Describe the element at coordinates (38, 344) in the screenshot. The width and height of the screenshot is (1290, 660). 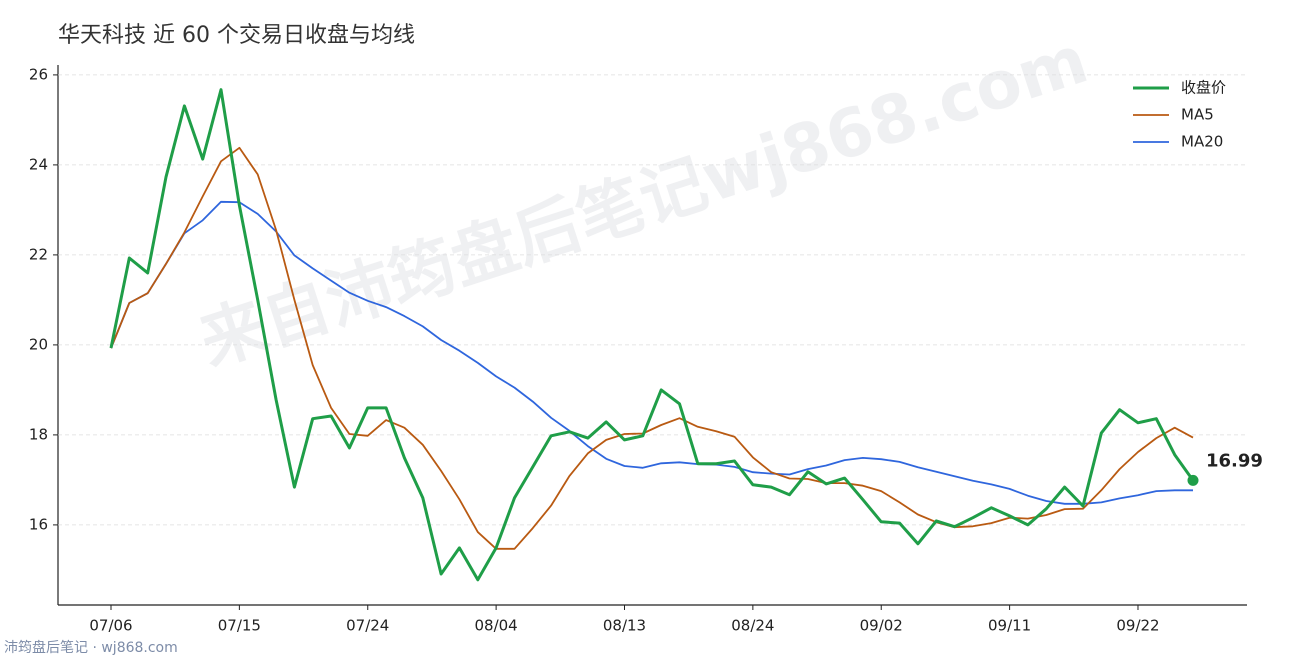
I see `y-tick-label: 20` at that location.